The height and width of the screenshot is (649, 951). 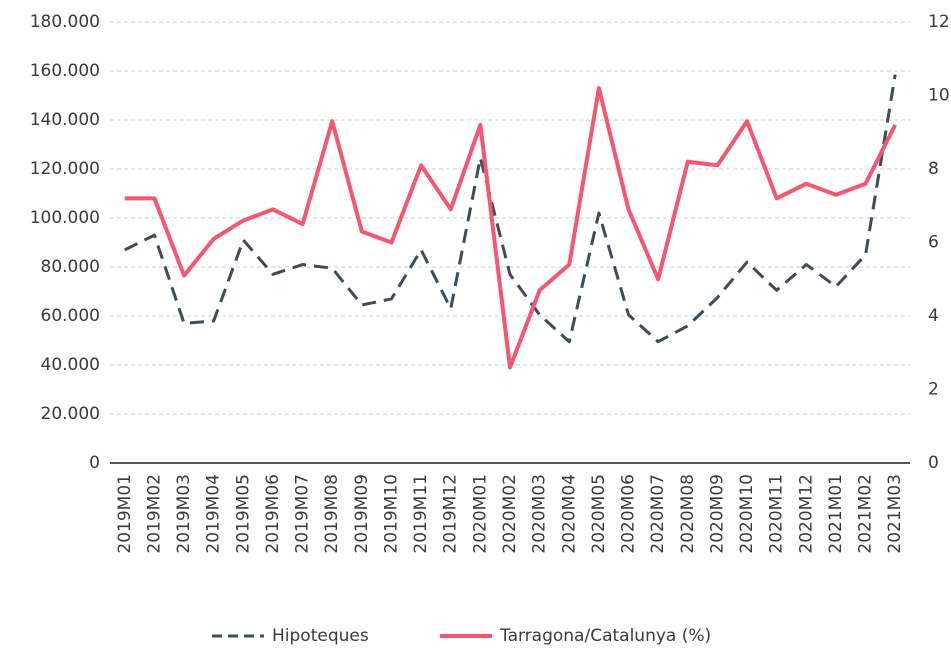 I want to click on x-tick-label: 2019M05, so click(x=243, y=514).